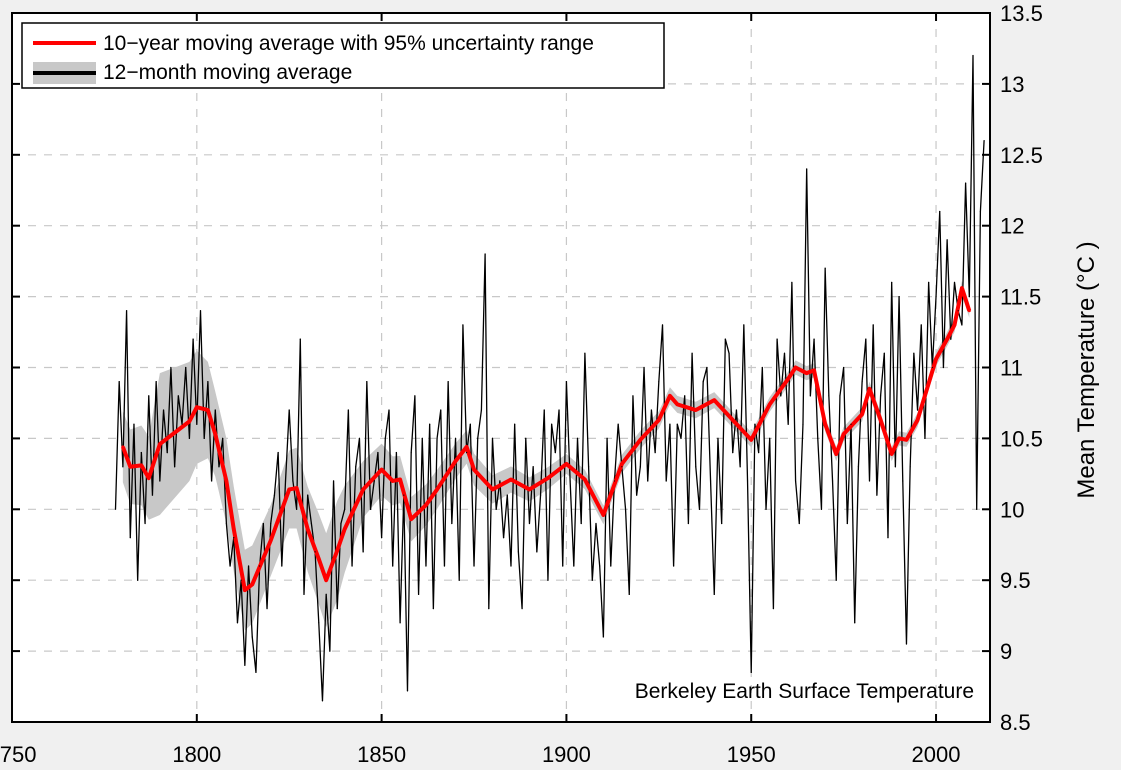 This screenshot has width=1121, height=770. I want to click on y-tick-label: 10, so click(1012, 509).